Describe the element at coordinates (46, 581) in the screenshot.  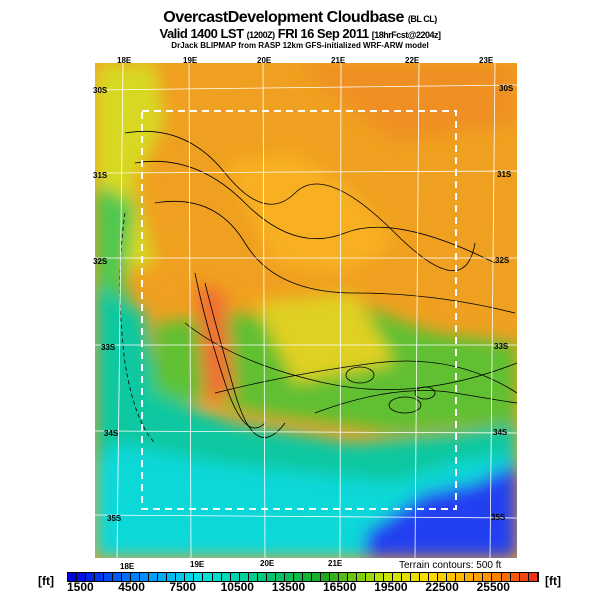
I see `unit-left: [ft]` at that location.